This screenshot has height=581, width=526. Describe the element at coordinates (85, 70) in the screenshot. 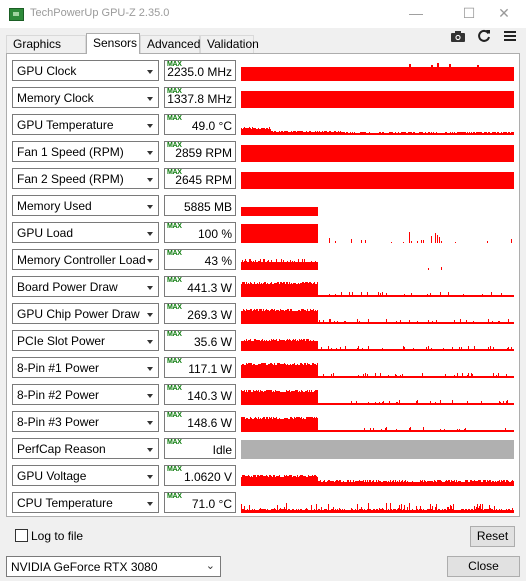

I see `sensor-name-dropdown: GPU Clock` at that location.